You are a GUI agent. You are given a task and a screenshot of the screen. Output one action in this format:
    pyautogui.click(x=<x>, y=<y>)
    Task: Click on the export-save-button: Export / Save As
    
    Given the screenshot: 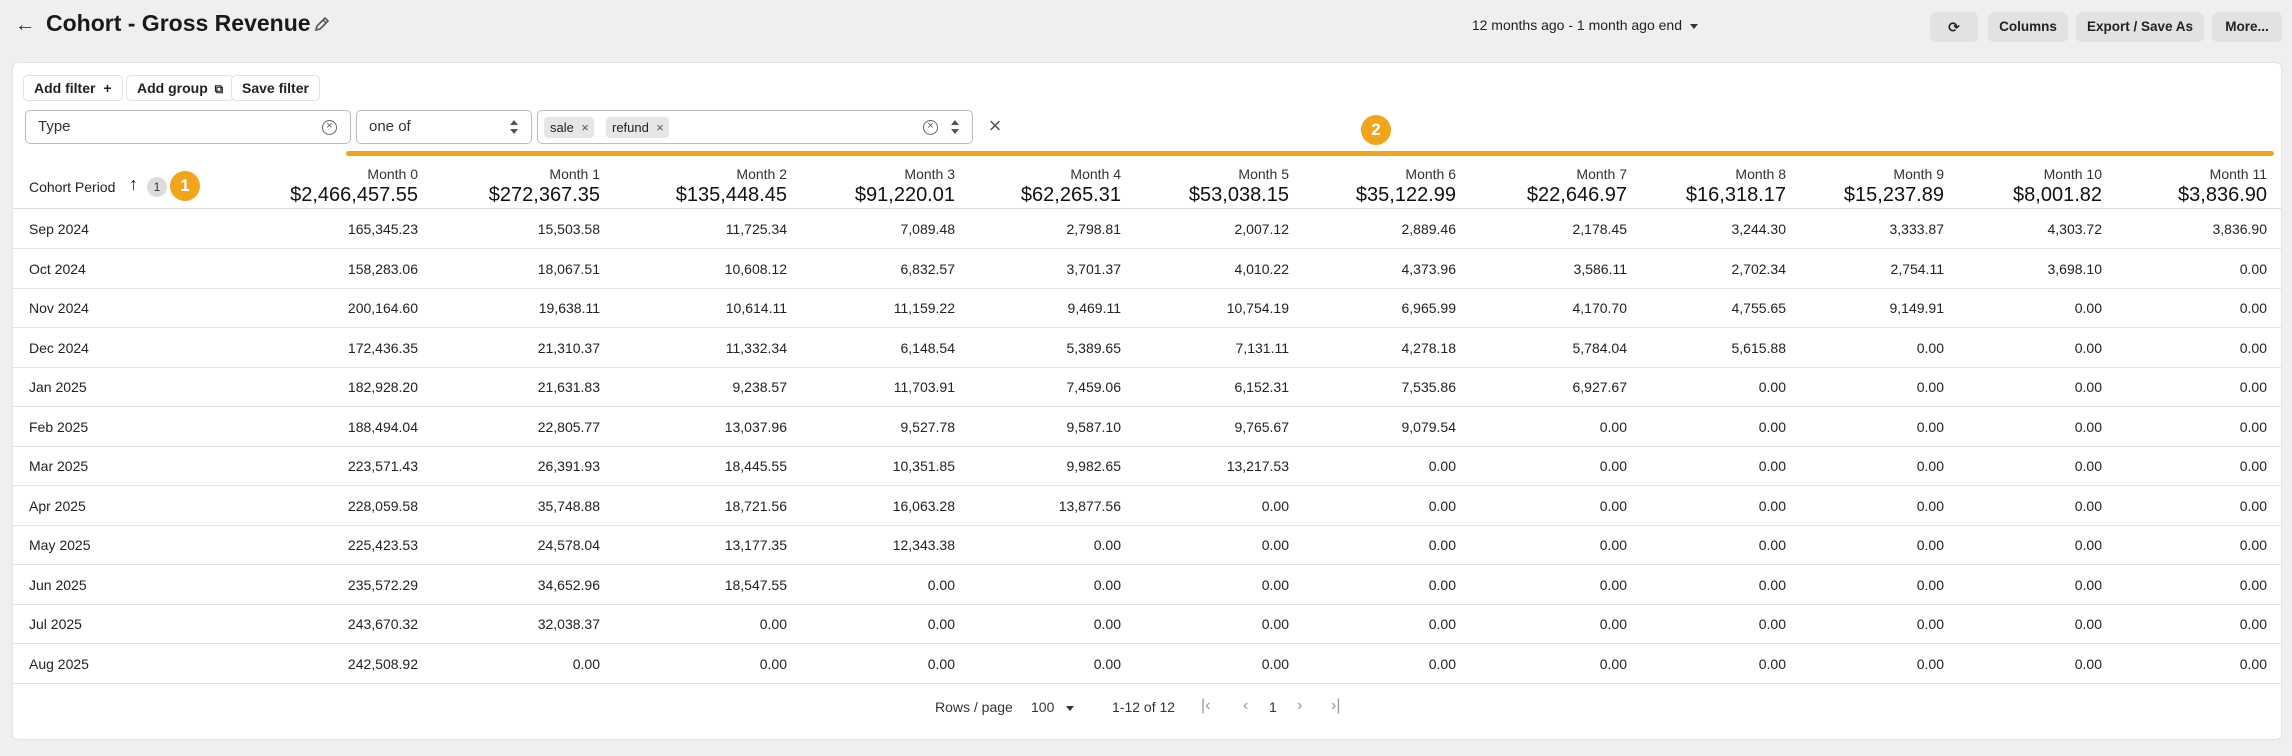 What is the action you would take?
    pyautogui.click(x=2140, y=27)
    